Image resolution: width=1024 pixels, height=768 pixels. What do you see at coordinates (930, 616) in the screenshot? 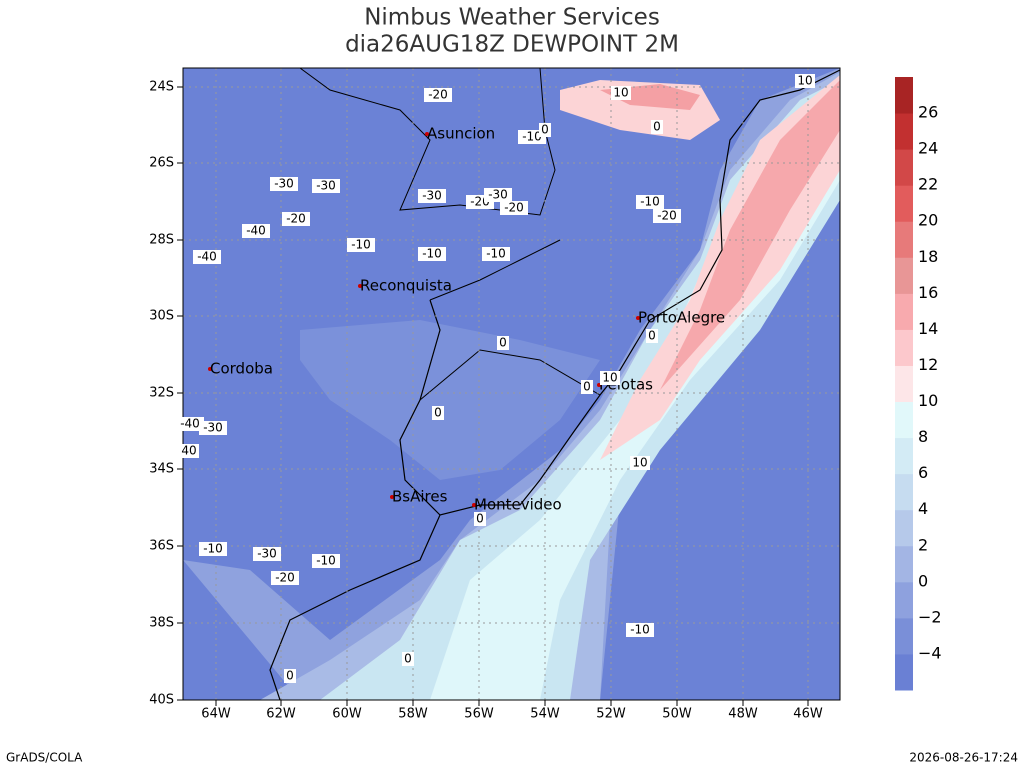
I see `colorbar-label: −2` at bounding box center [930, 616].